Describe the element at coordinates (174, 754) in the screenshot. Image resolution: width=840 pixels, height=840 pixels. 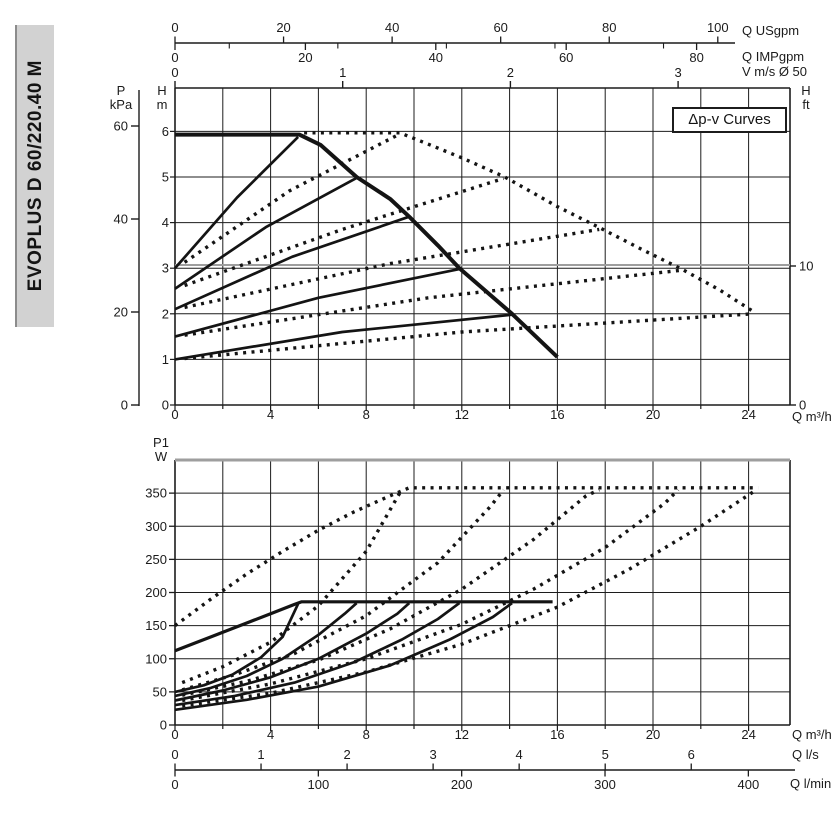
I see `ls-tick-label: 0` at that location.